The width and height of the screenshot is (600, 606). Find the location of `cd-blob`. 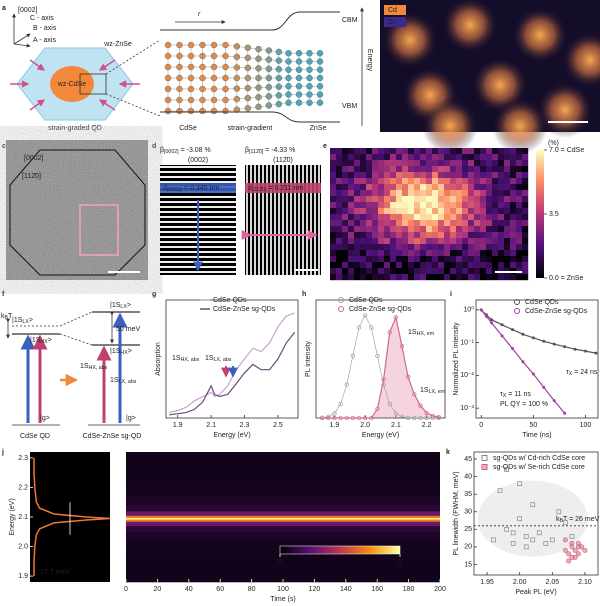

cd-blob is located at coordinates (565, 110).